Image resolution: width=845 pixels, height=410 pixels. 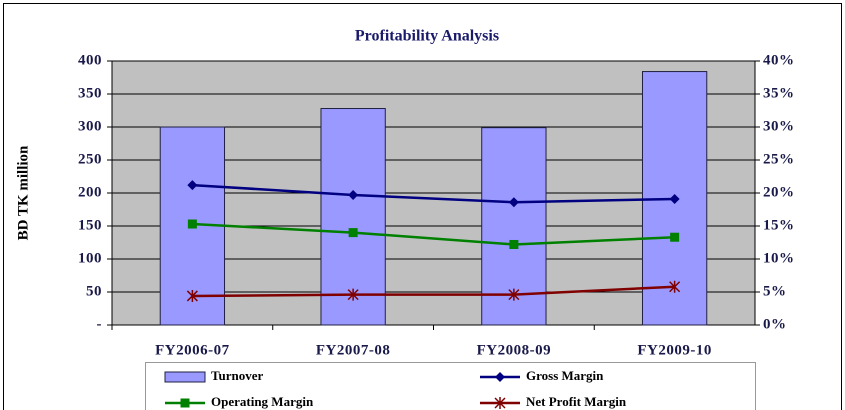 I want to click on y-tick-label: 150, so click(x=90, y=225).